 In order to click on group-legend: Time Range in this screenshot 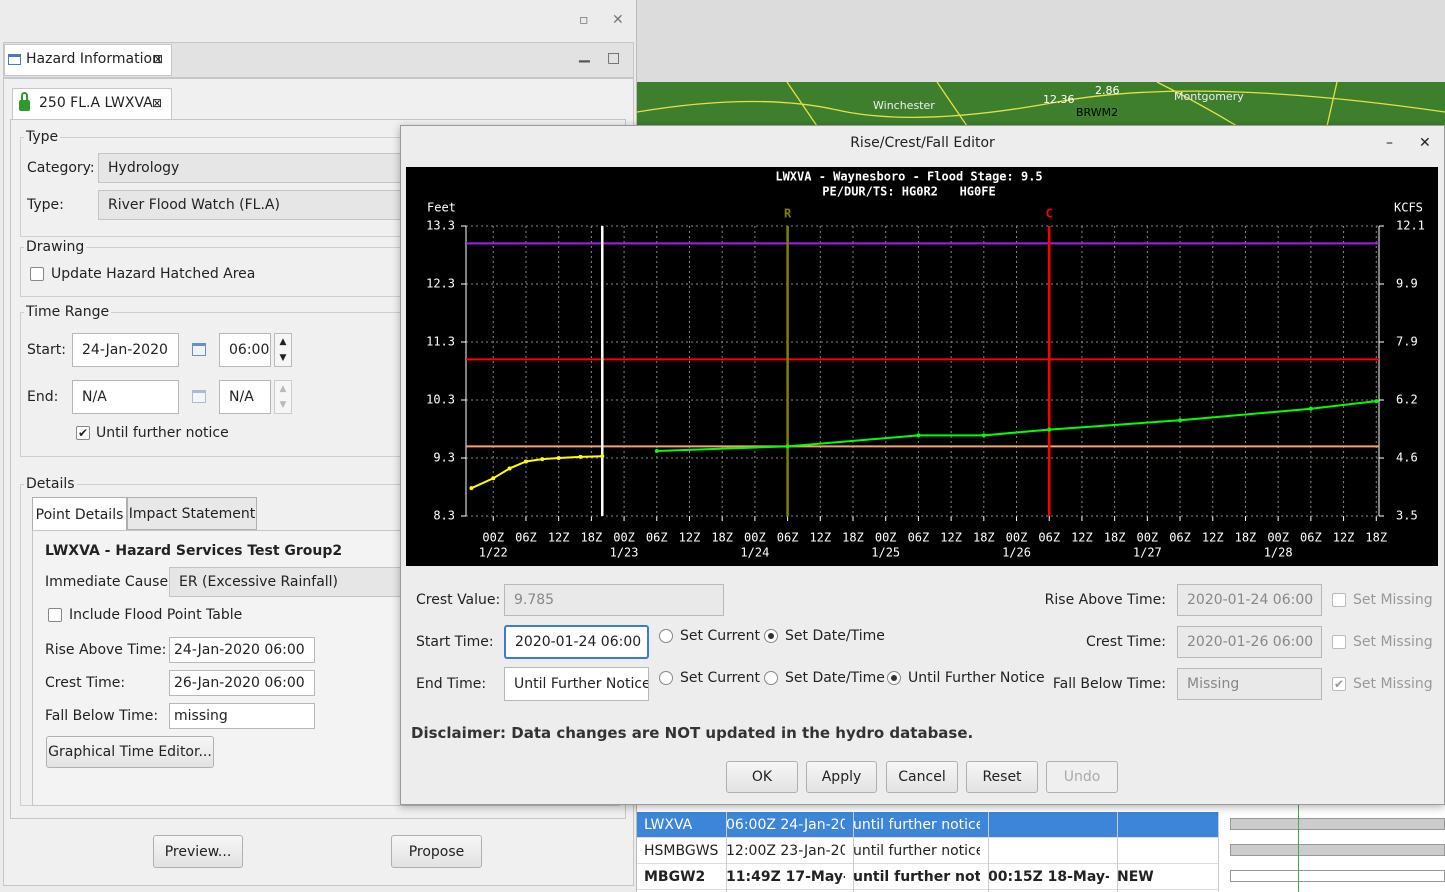, I will do `click(68, 312)`.